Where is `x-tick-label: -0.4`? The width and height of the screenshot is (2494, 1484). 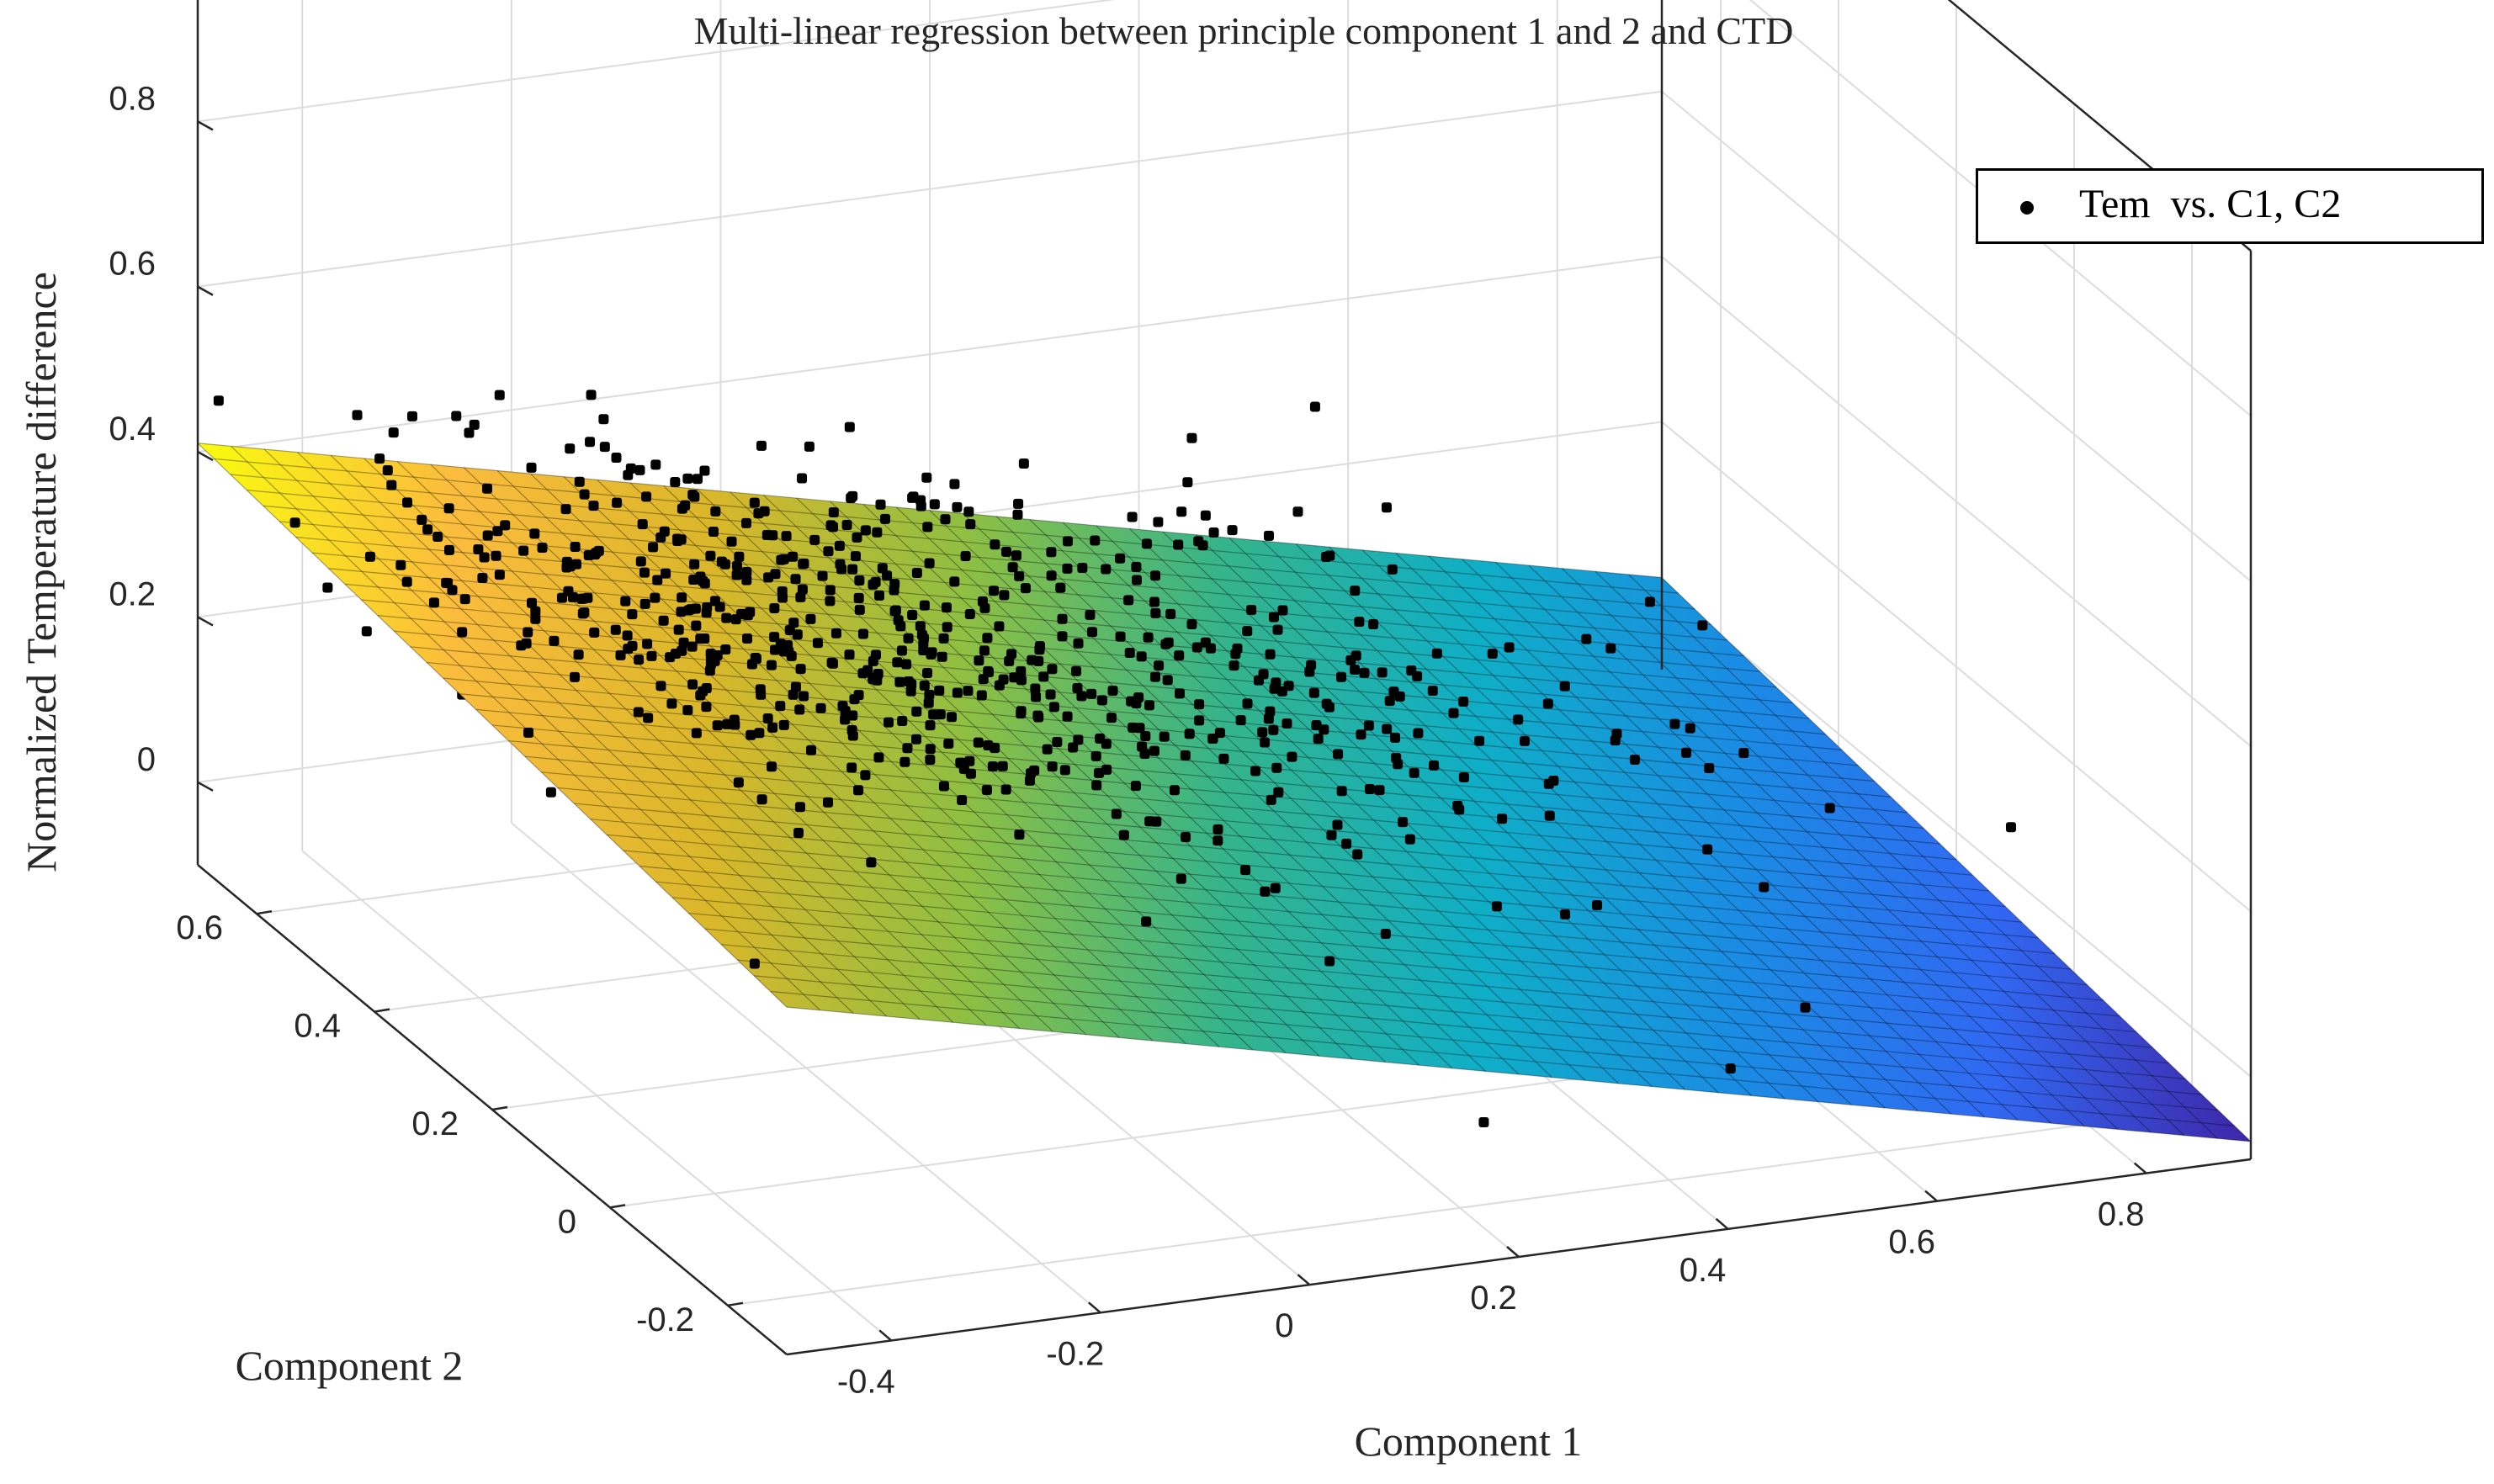 x-tick-label: -0.4 is located at coordinates (866, 1381).